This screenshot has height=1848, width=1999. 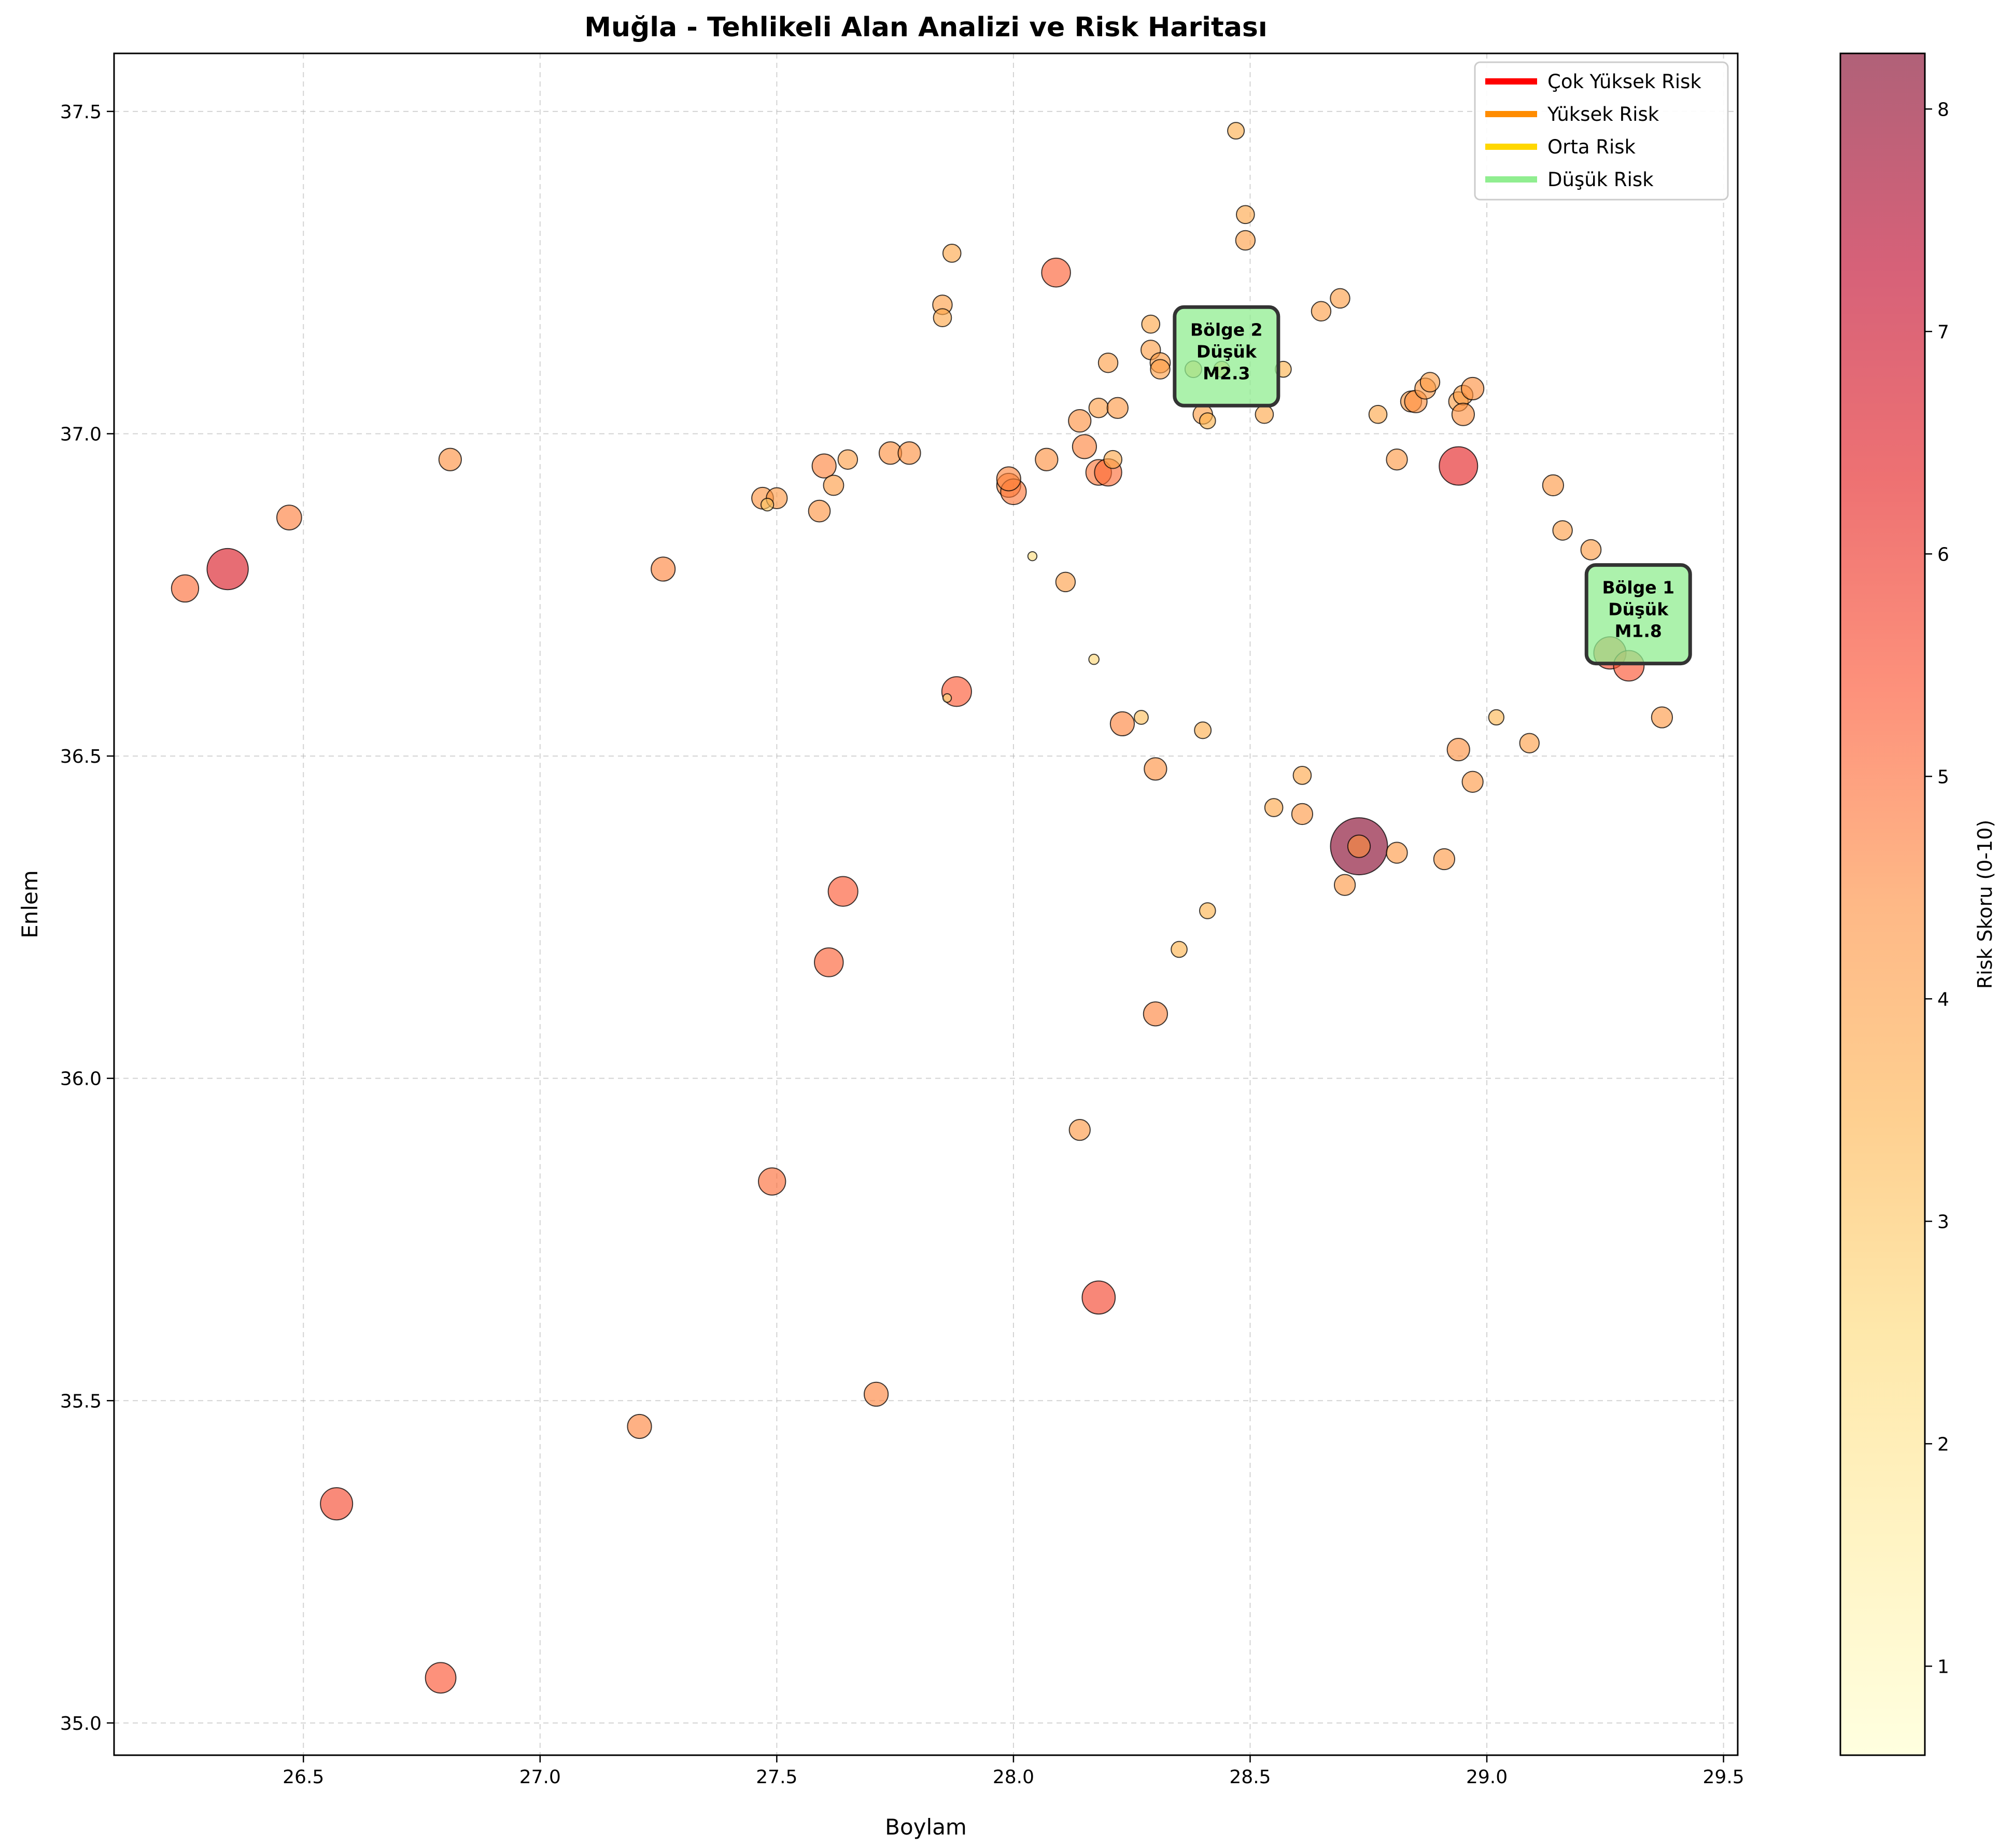 I want to click on legend-label: Orta Risk, so click(x=1592, y=147).